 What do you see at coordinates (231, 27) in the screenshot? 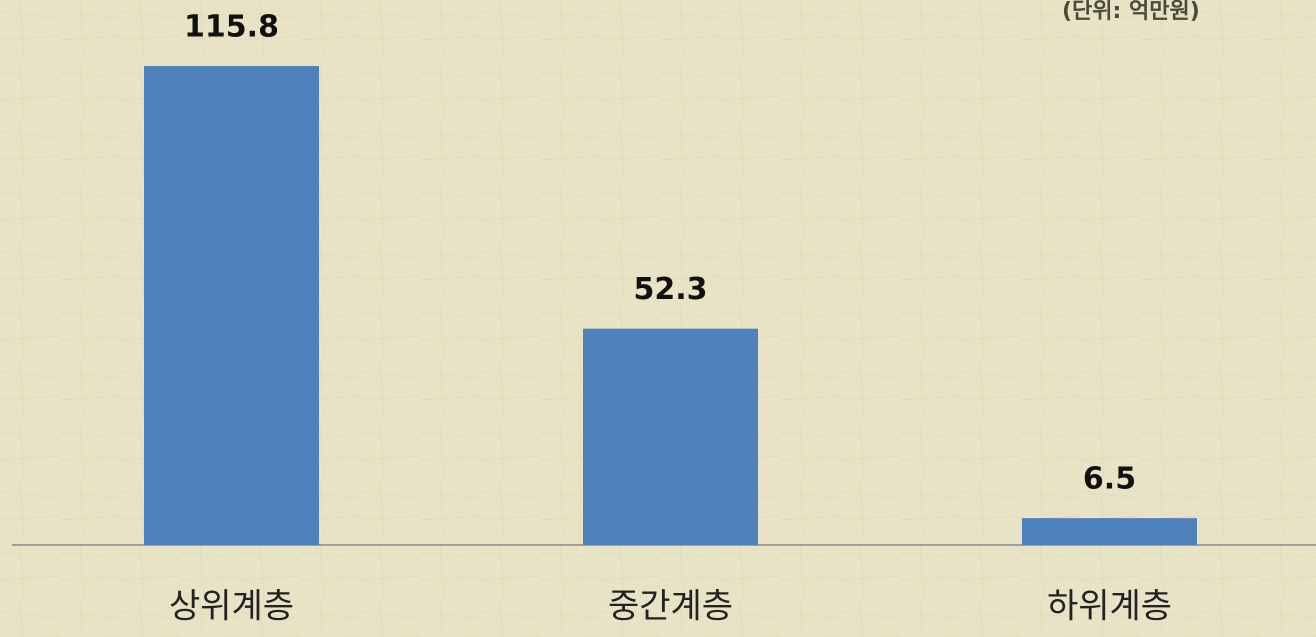
I see `value-label: 115.8` at bounding box center [231, 27].